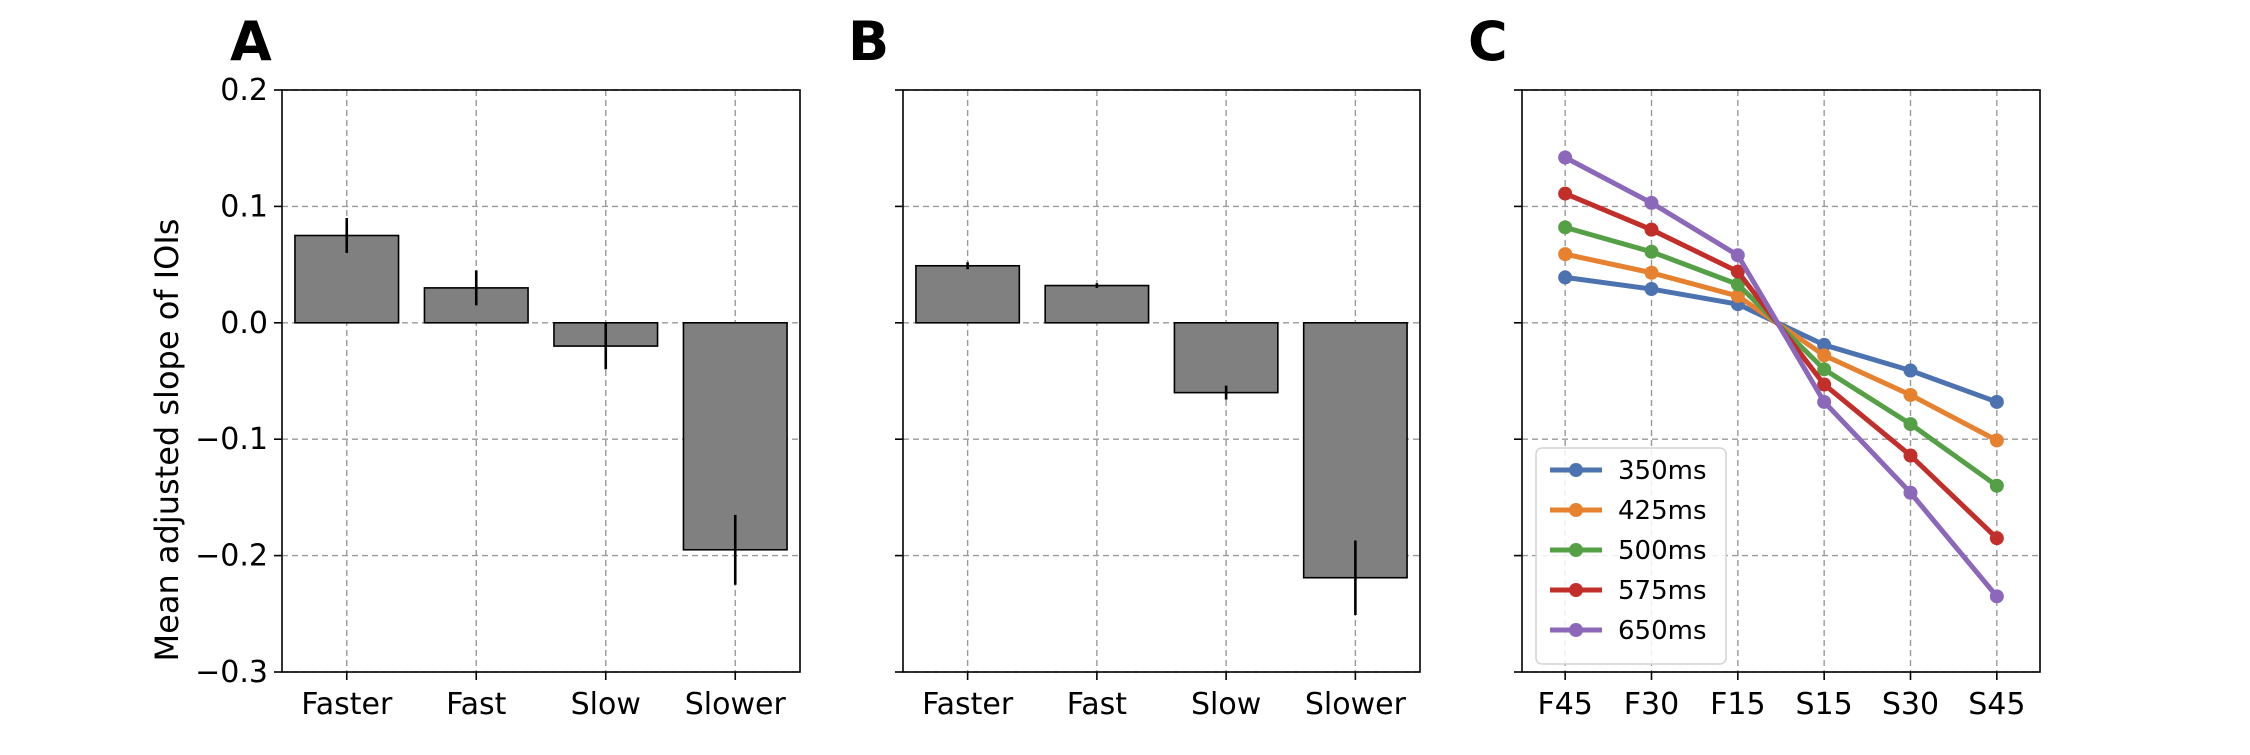 This screenshot has width=2250, height=755. What do you see at coordinates (167, 440) in the screenshot?
I see `y-axis-title: Mean adjusted slope of IOIs` at bounding box center [167, 440].